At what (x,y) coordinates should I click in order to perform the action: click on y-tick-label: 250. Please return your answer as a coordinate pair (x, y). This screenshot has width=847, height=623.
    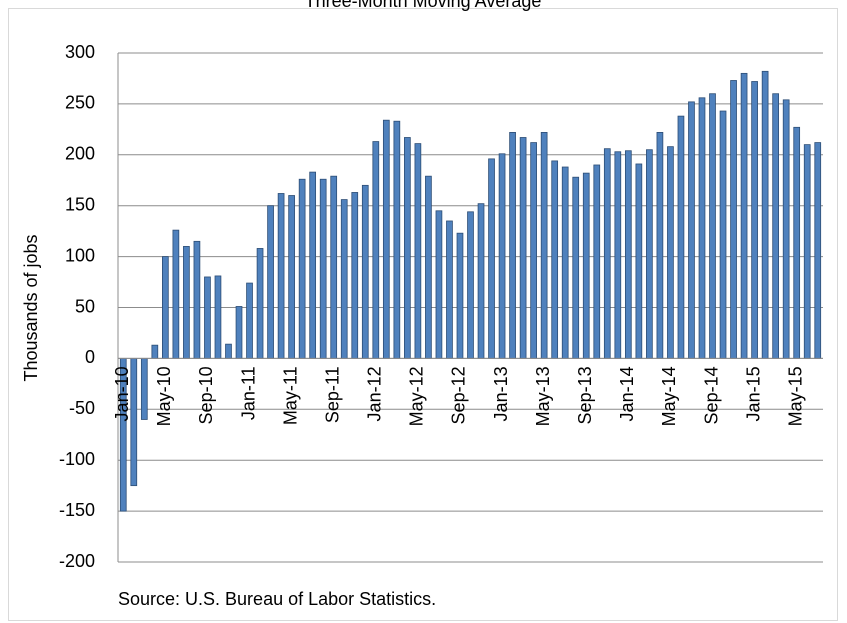
    Looking at the image, I should click on (80, 103).